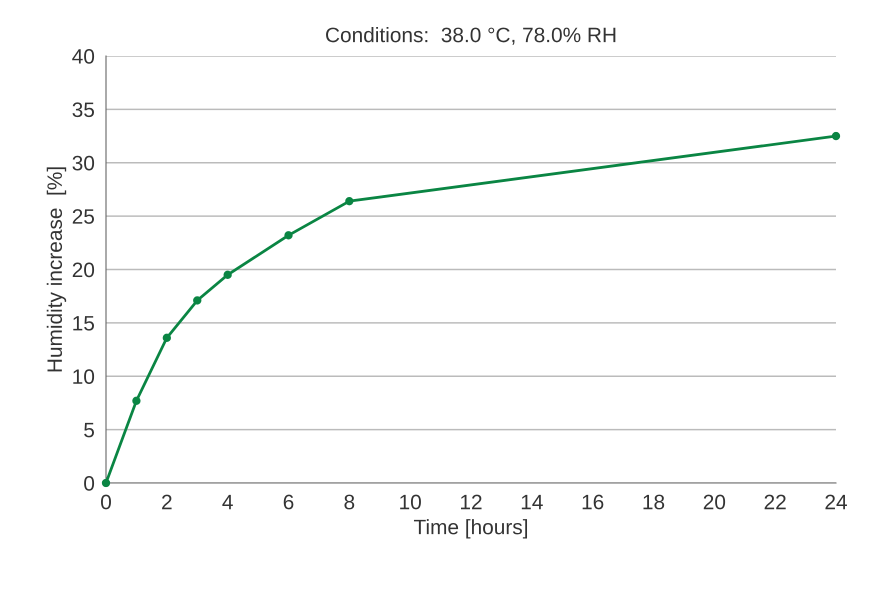  What do you see at coordinates (654, 502) in the screenshot?
I see `x-tick-label: 18` at bounding box center [654, 502].